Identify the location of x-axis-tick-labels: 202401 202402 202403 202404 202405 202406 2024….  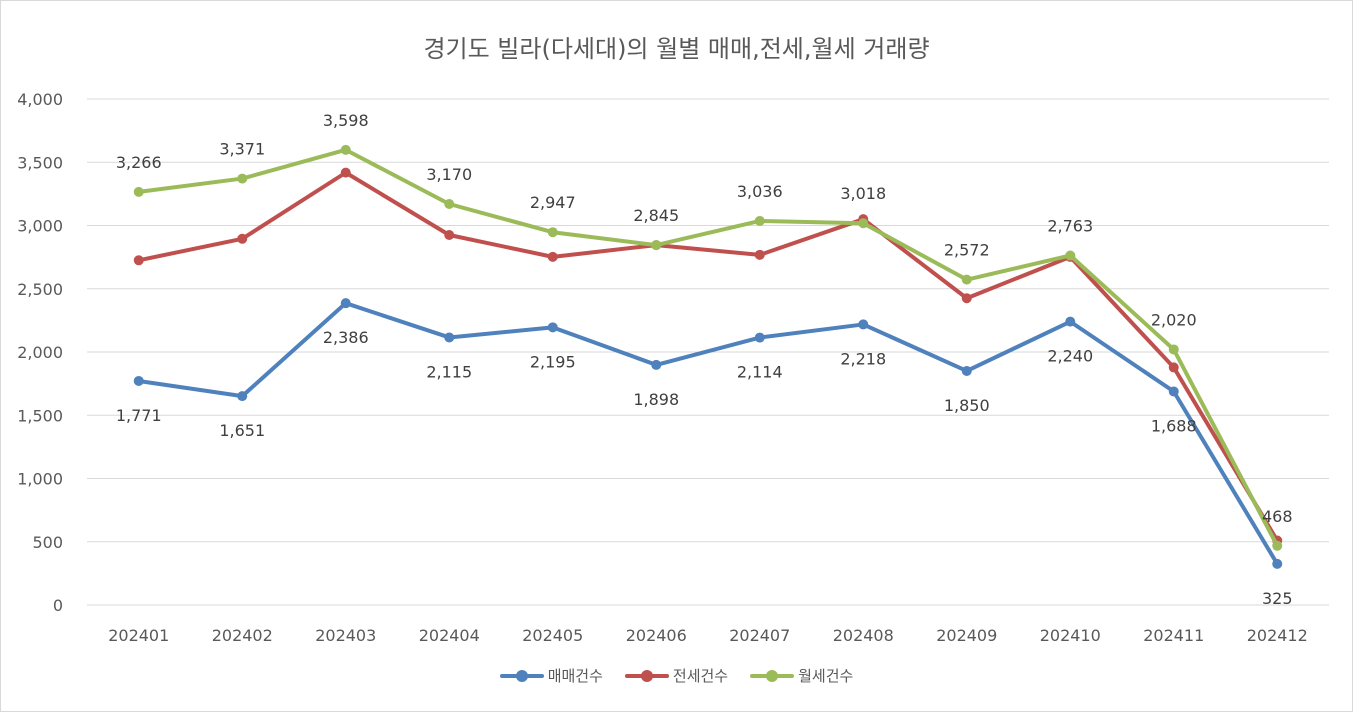
(708, 635).